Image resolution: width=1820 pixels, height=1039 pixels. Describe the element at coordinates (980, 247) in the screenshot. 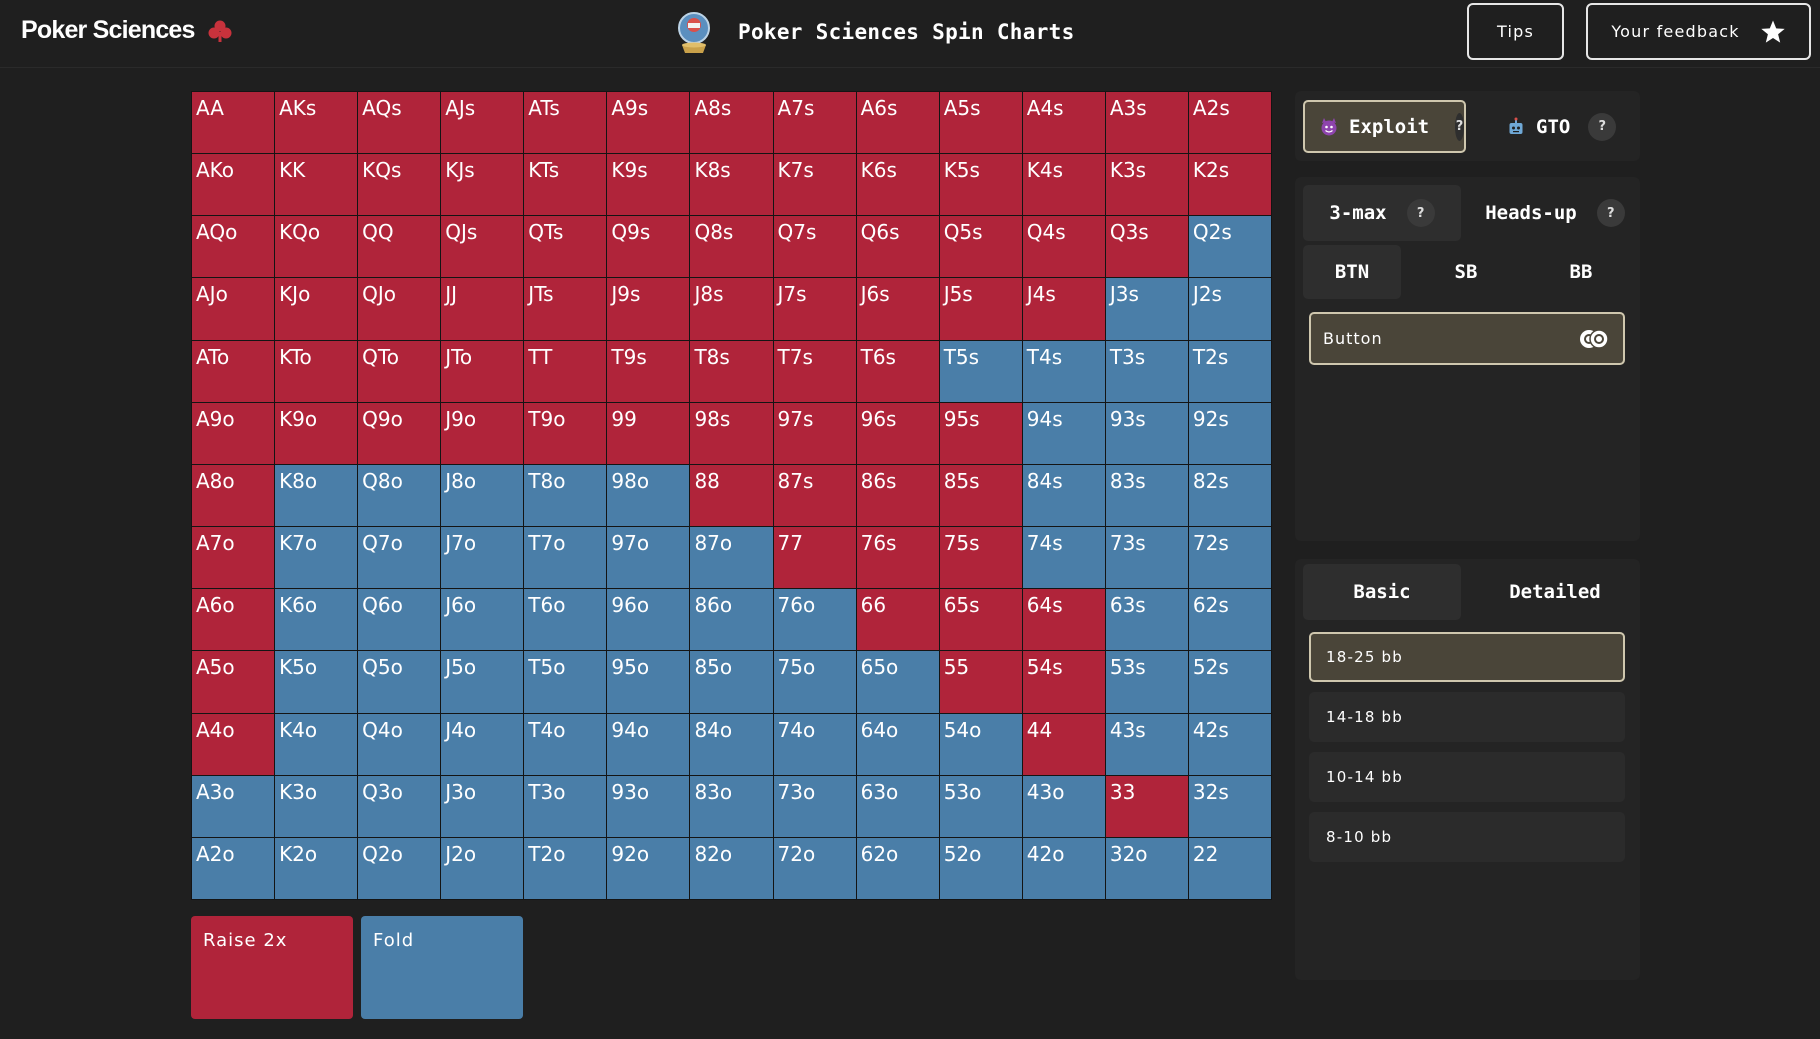

I see `hand-cell: Q5s` at that location.